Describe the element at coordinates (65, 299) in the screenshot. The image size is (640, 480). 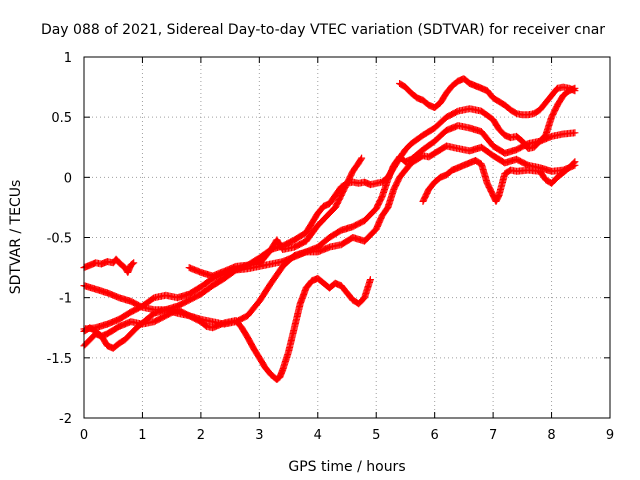
I see `y-tick-label: -1` at that location.